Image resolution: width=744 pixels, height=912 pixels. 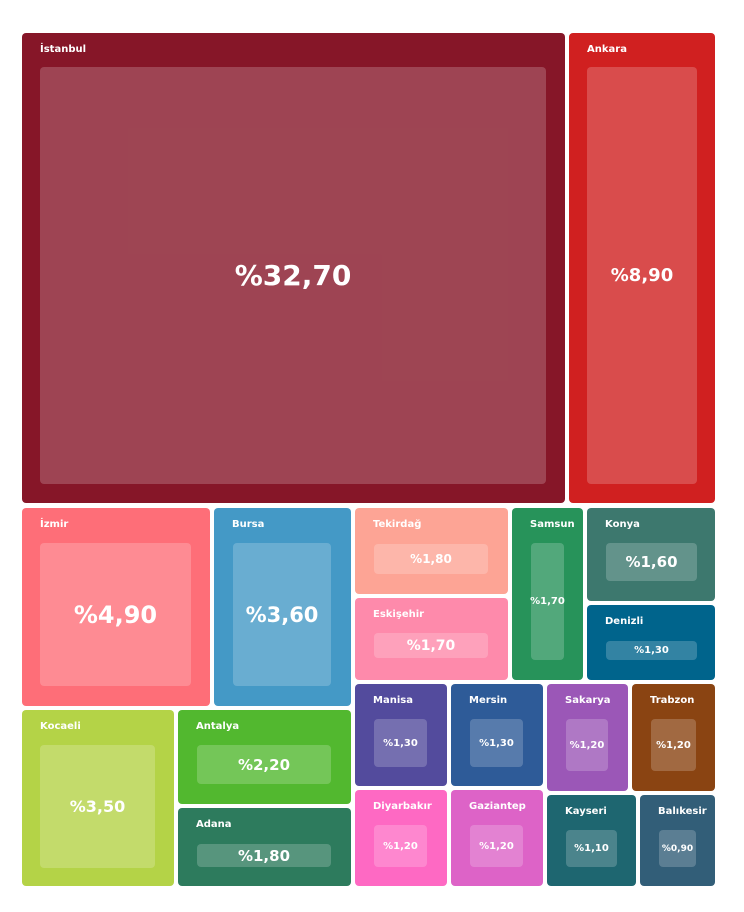 I want to click on treemap-tile-value: %4,90, so click(x=115, y=614).